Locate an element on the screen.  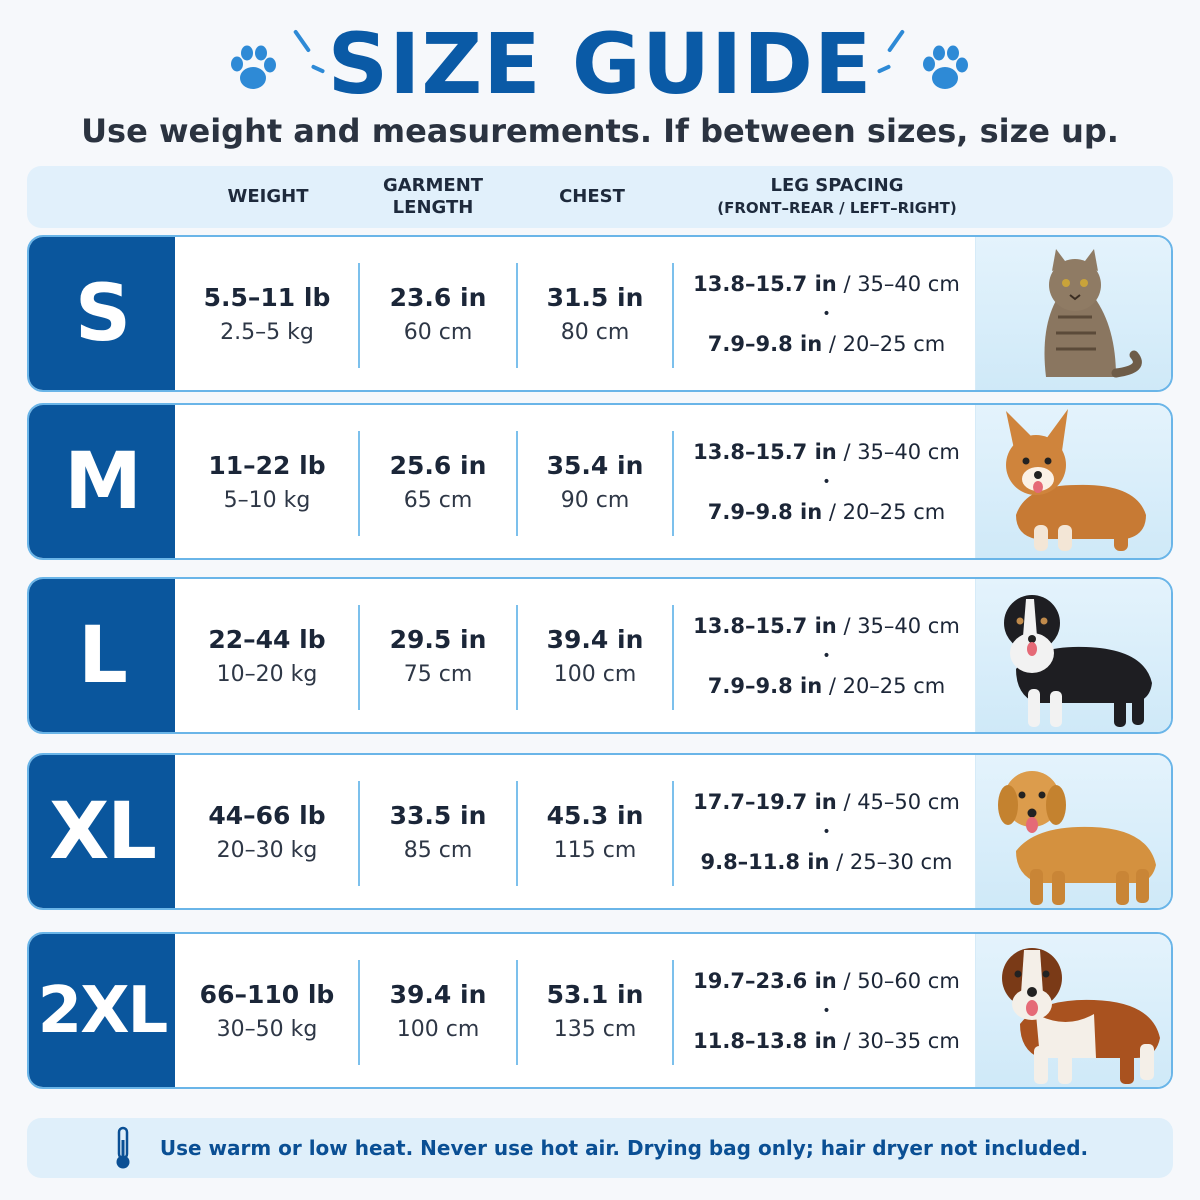
length-cm: 60 cm is located at coordinates (438, 332).